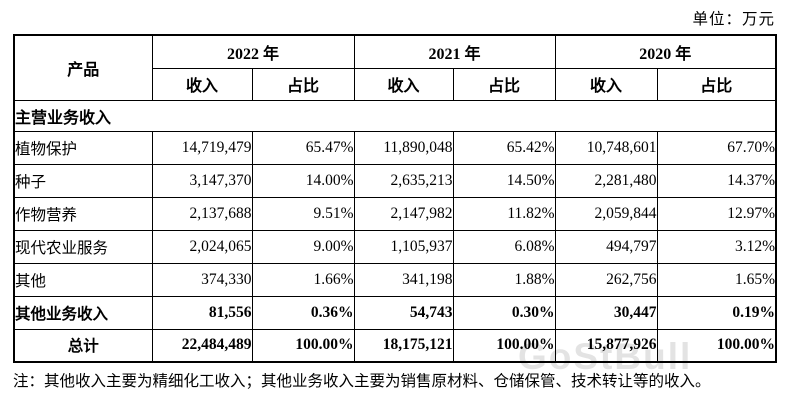 This screenshot has height=420, width=787. Describe the element at coordinates (504, 279) in the screenshot. I see `share-cell: 1.88%` at that location.